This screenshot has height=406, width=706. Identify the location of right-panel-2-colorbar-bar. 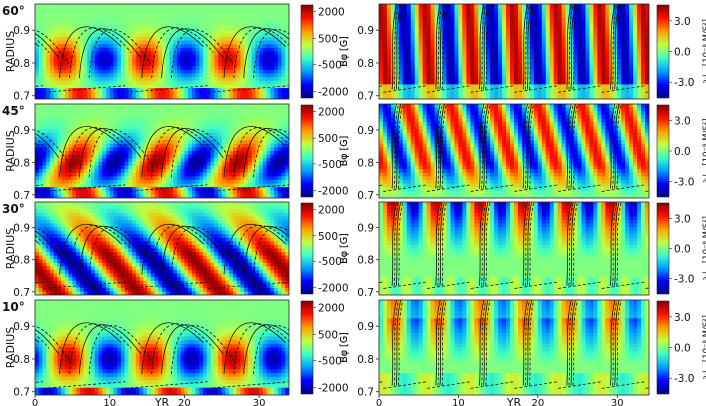
(663, 151).